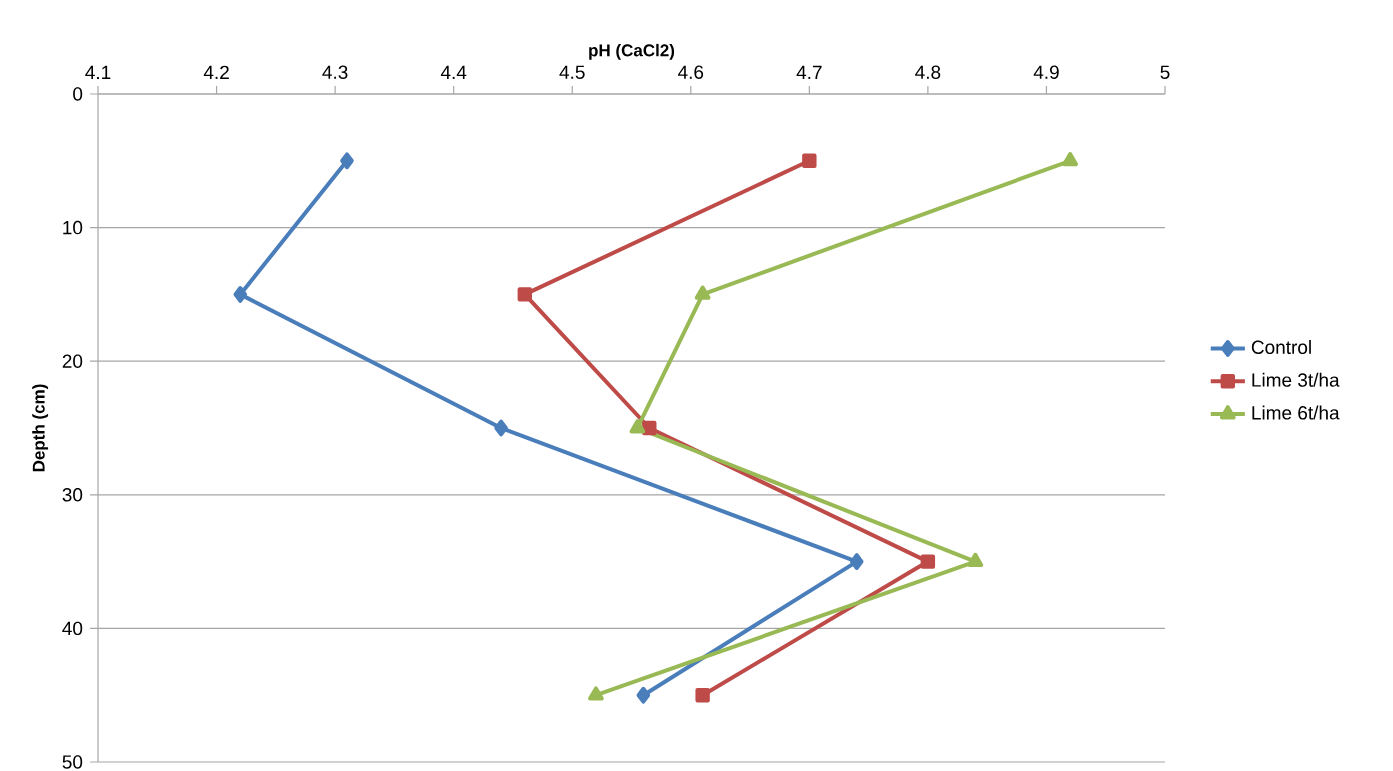  Describe the element at coordinates (98, 72) in the screenshot. I see `x-tick-label: 4.1` at that location.